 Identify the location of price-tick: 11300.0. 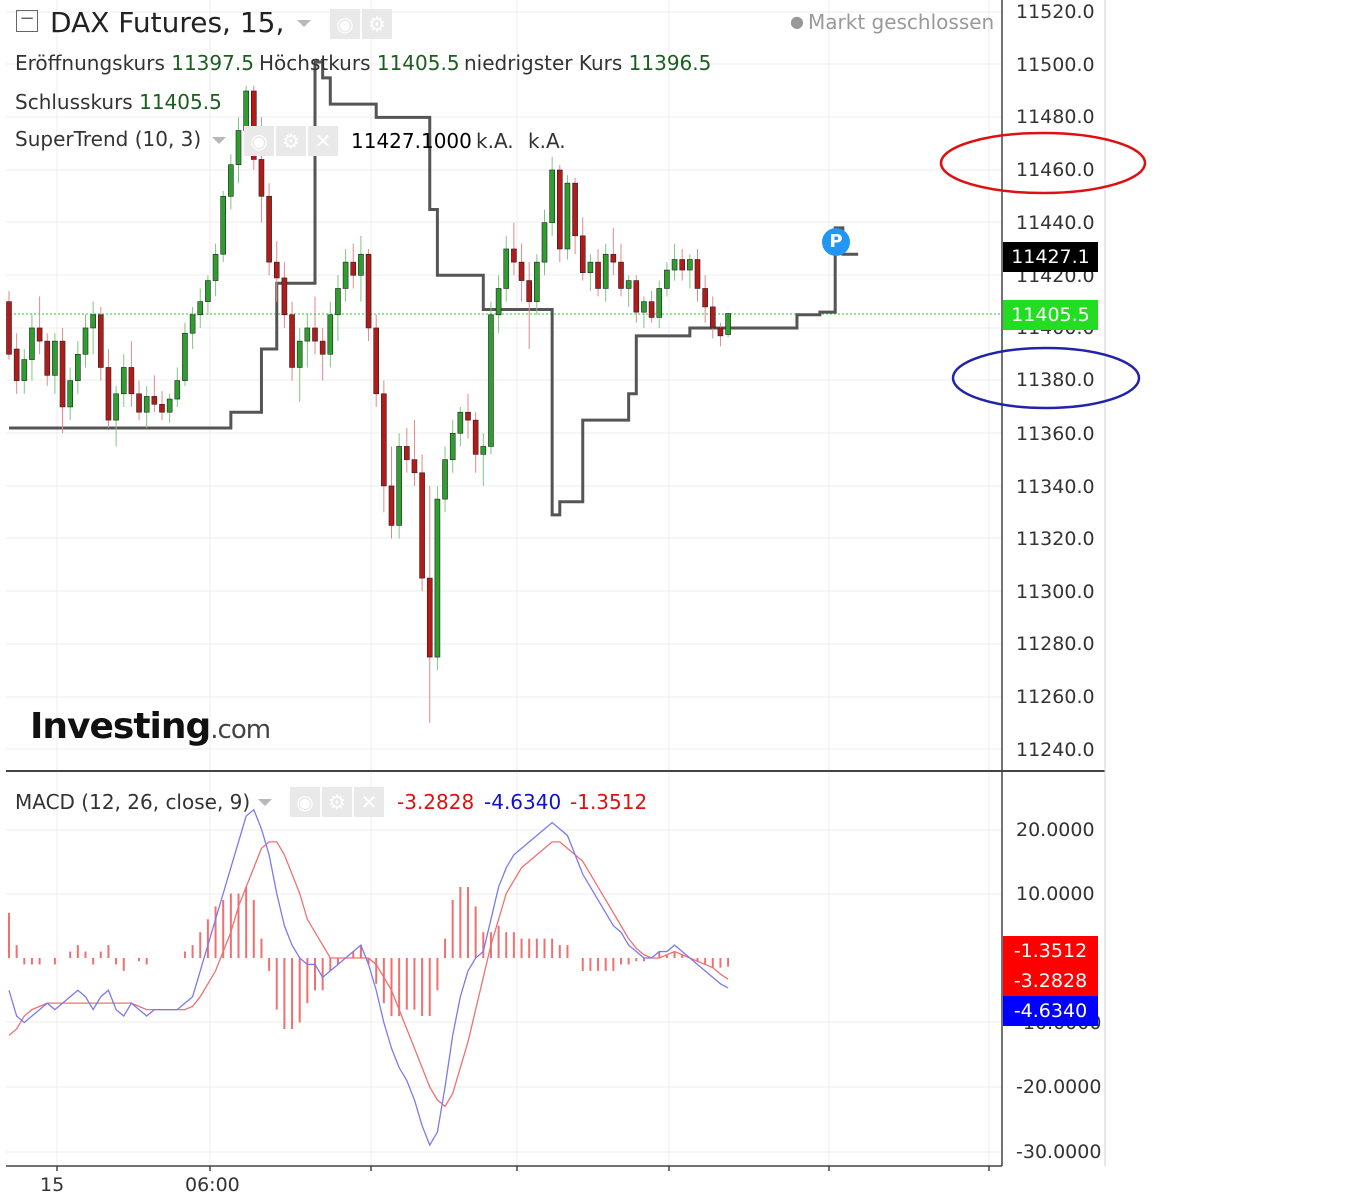
(1055, 592).